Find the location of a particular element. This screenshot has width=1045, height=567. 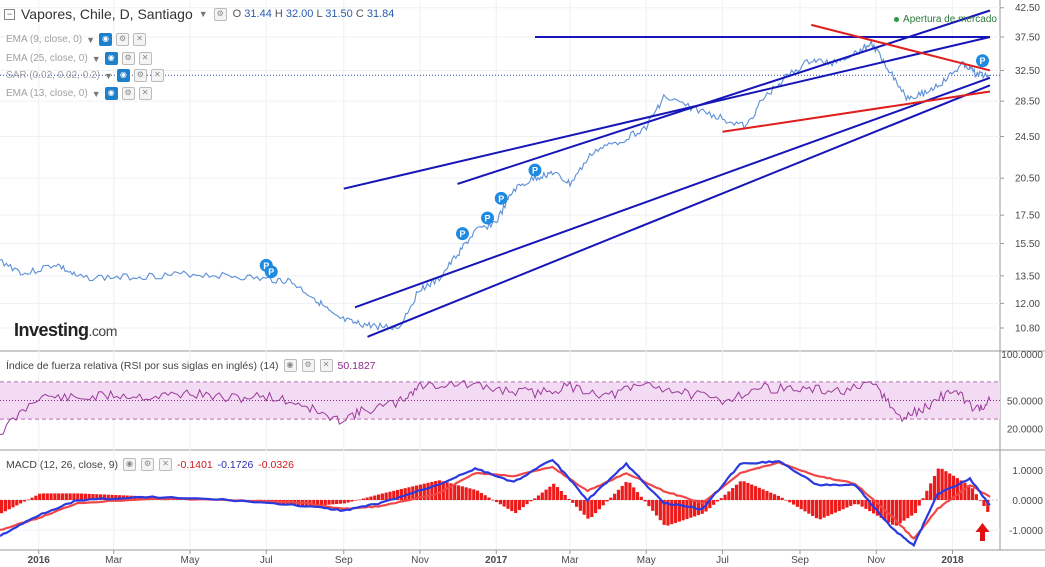

macd-tick-label: 1.0000 is located at coordinates (1027, 471).